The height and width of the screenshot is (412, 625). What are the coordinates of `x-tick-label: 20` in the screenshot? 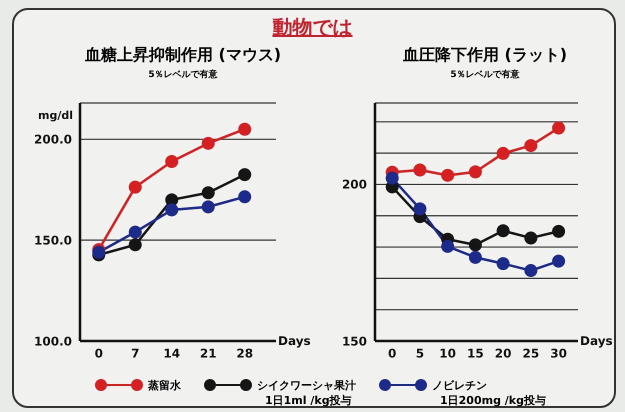 It's located at (503, 353).